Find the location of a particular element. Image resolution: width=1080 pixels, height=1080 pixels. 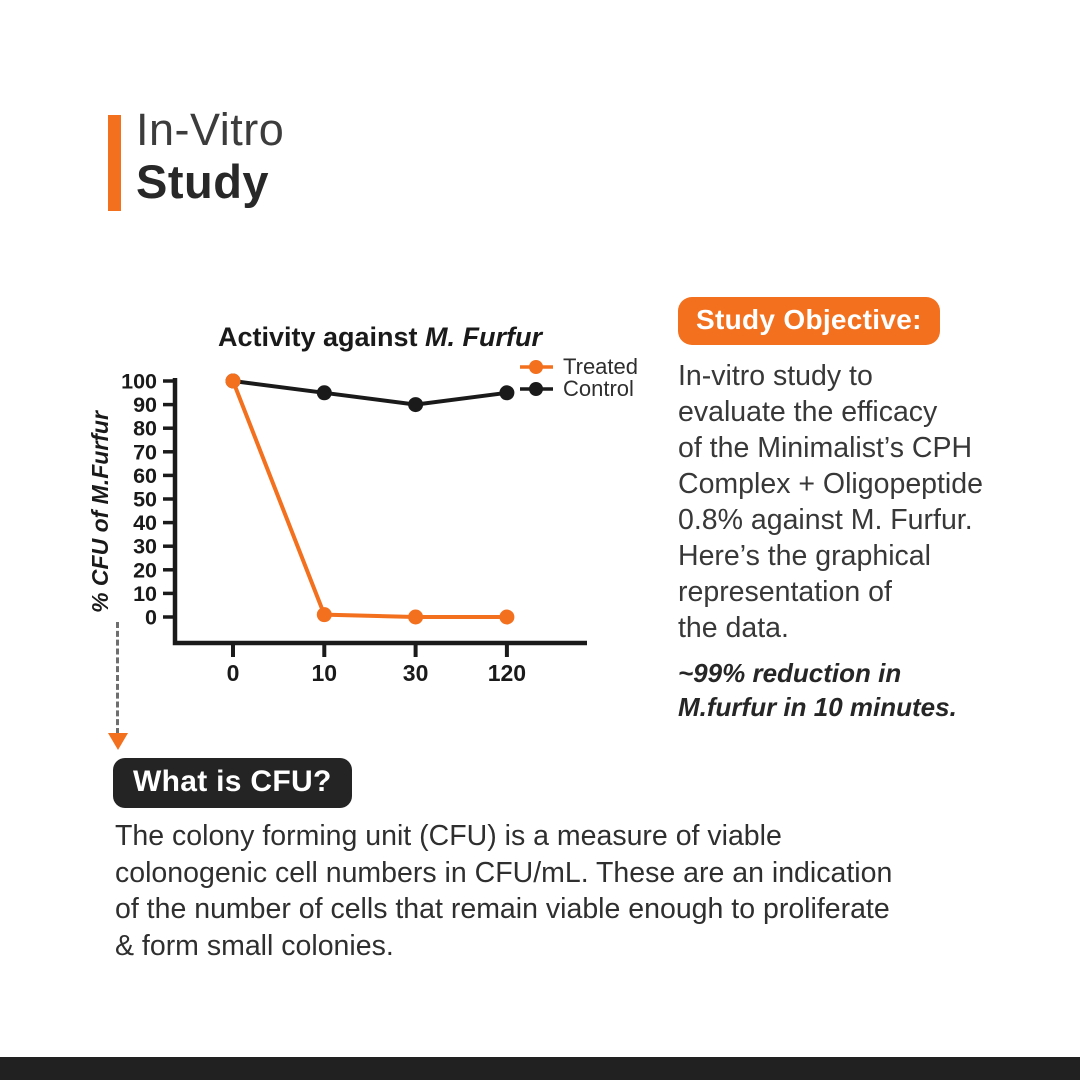

svg-text: 100 is located at coordinates (139, 382).